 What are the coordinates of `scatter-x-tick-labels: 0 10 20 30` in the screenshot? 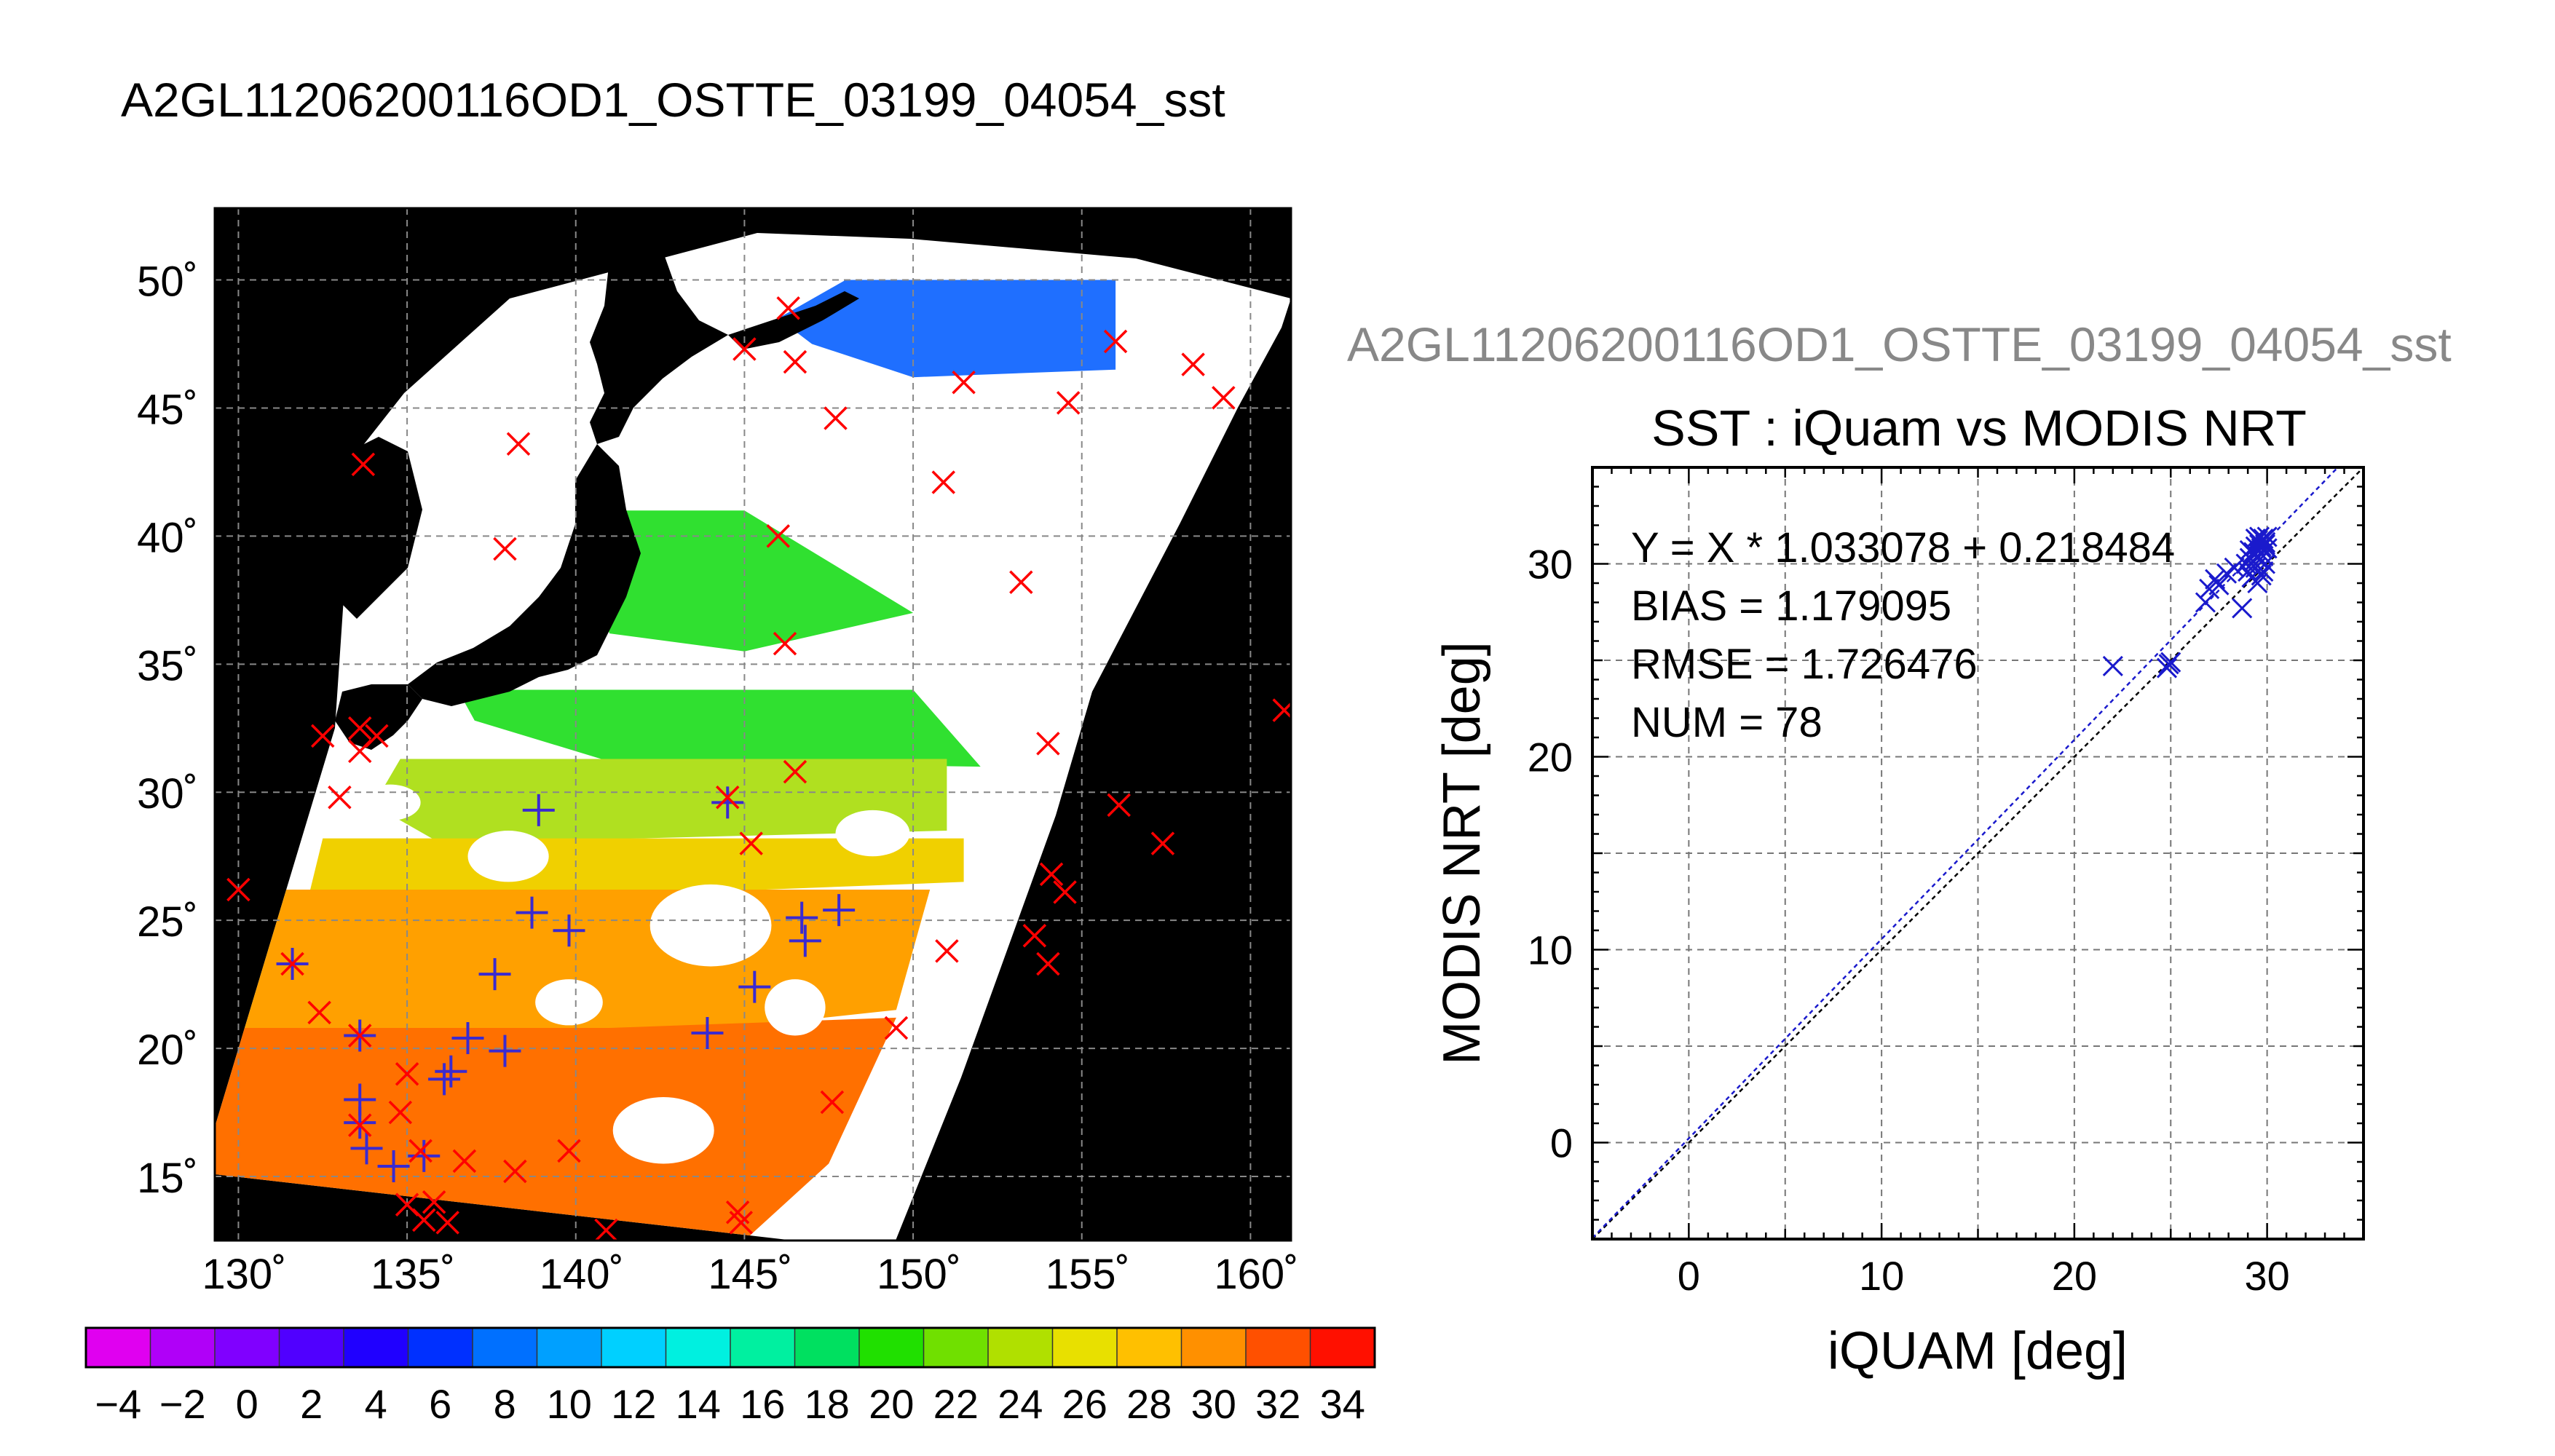 It's located at (1984, 1276).